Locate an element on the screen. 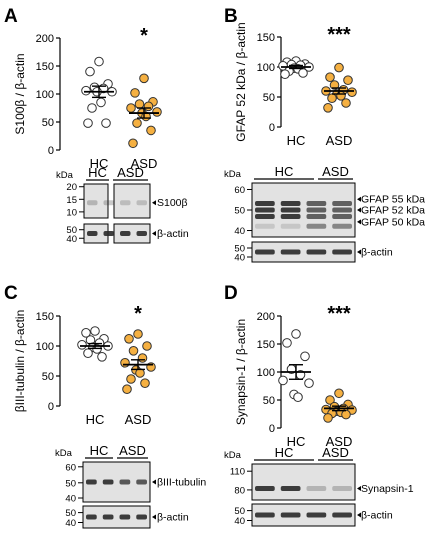 This screenshot has width=447, height=550. kda-marker-label: 80 is located at coordinates (239, 490).